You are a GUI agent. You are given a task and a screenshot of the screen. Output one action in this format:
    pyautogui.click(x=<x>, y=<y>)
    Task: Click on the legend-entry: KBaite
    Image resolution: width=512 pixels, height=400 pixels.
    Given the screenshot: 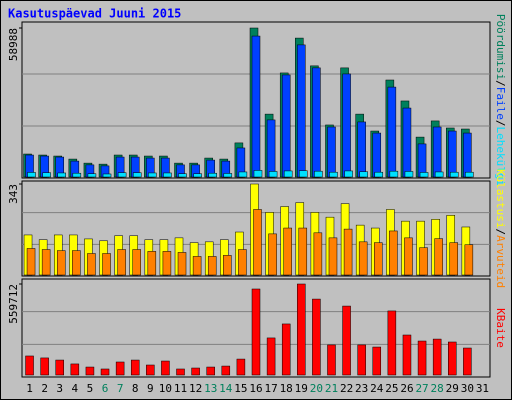 What is the action you would take?
    pyautogui.click(x=500, y=328)
    